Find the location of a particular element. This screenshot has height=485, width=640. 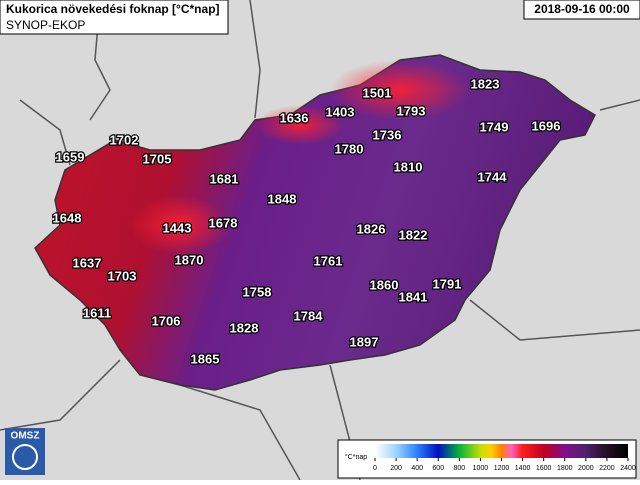

colorbar-label: 2400 is located at coordinates (628, 468).